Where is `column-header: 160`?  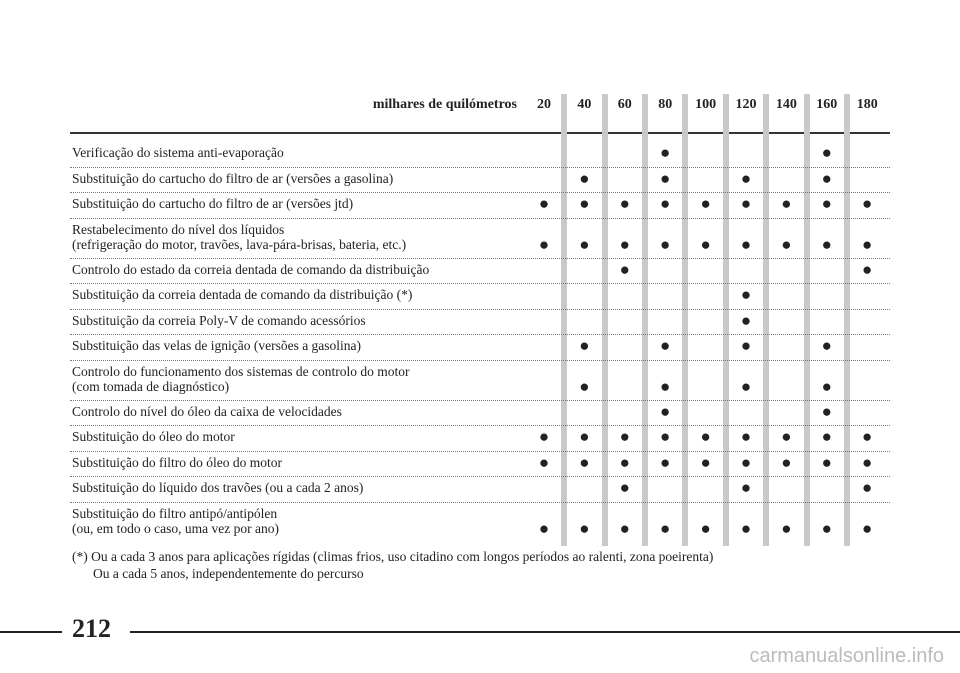
column-header: 160 is located at coordinates (827, 104).